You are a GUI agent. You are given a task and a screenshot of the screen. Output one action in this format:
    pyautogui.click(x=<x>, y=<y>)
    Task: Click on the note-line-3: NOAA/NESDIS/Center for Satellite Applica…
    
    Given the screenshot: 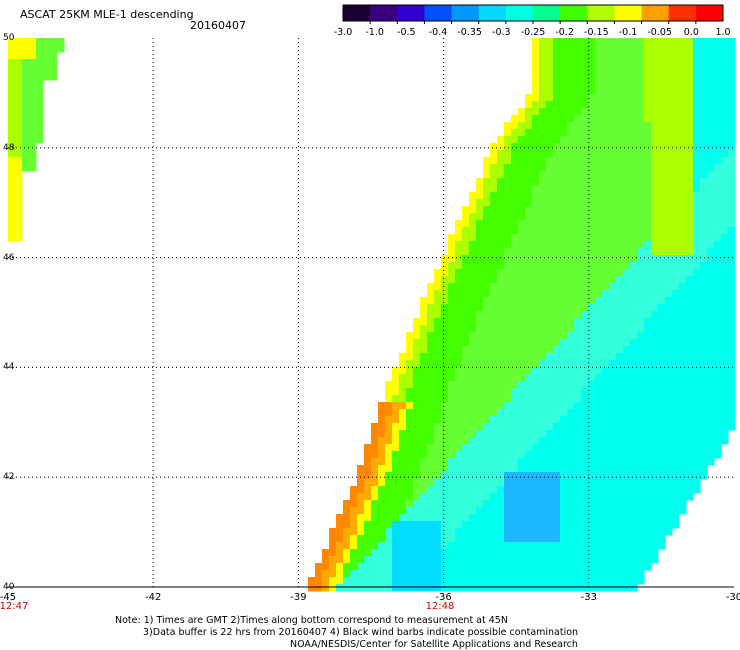 What is the action you would take?
    pyautogui.click(x=434, y=644)
    